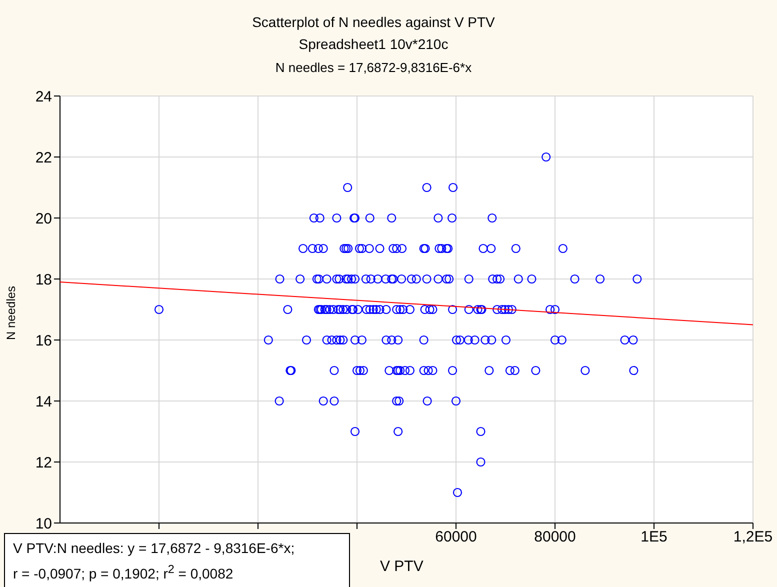  What do you see at coordinates (154, 548) in the screenshot?
I see `text: V PTV:N needles: y = 17,6872 - 9,8316E-6*x;` at bounding box center [154, 548].